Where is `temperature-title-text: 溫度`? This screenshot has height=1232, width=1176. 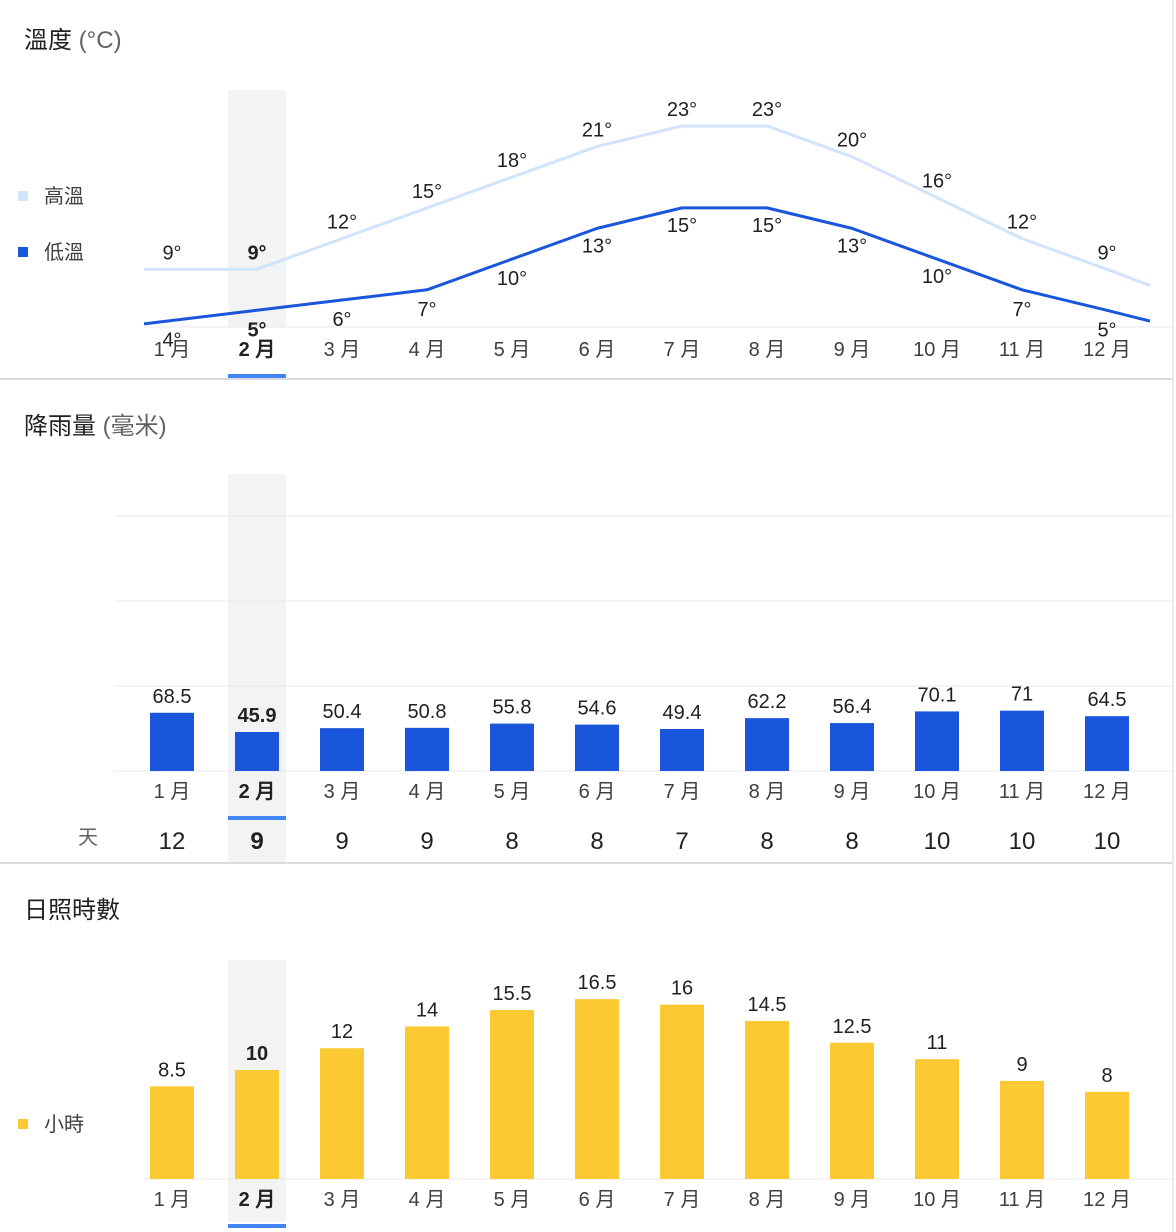 temperature-title-text: 溫度 is located at coordinates (48, 40).